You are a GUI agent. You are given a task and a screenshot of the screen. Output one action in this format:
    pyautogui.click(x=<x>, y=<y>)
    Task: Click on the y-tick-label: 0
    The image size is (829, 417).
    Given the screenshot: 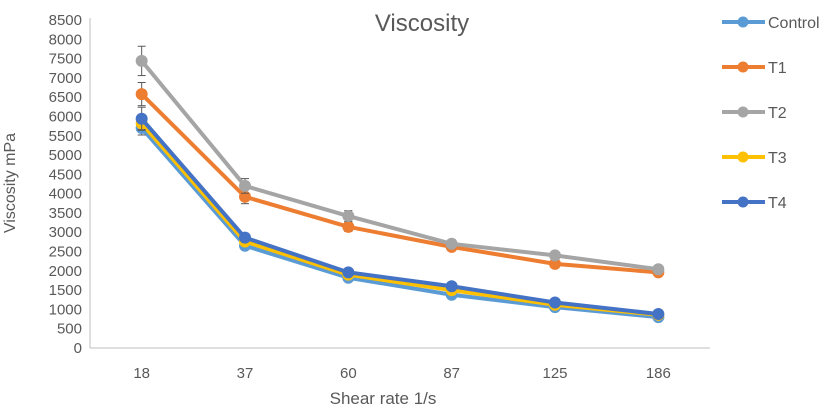 What is the action you would take?
    pyautogui.click(x=78, y=348)
    